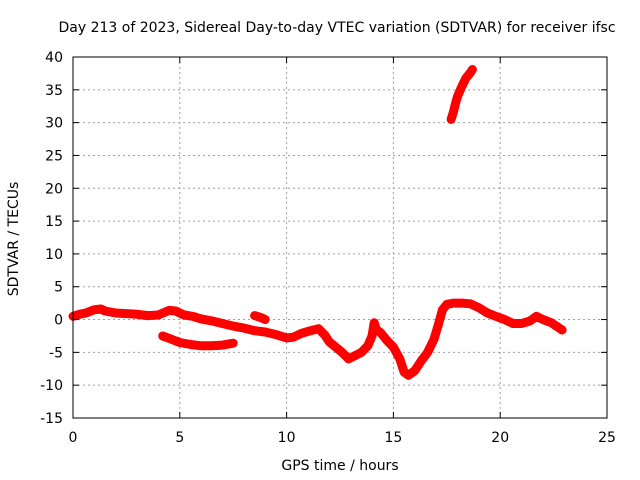 The height and width of the screenshot is (480, 640). What do you see at coordinates (58, 321) in the screenshot?
I see `y-tick-label: 0` at bounding box center [58, 321].